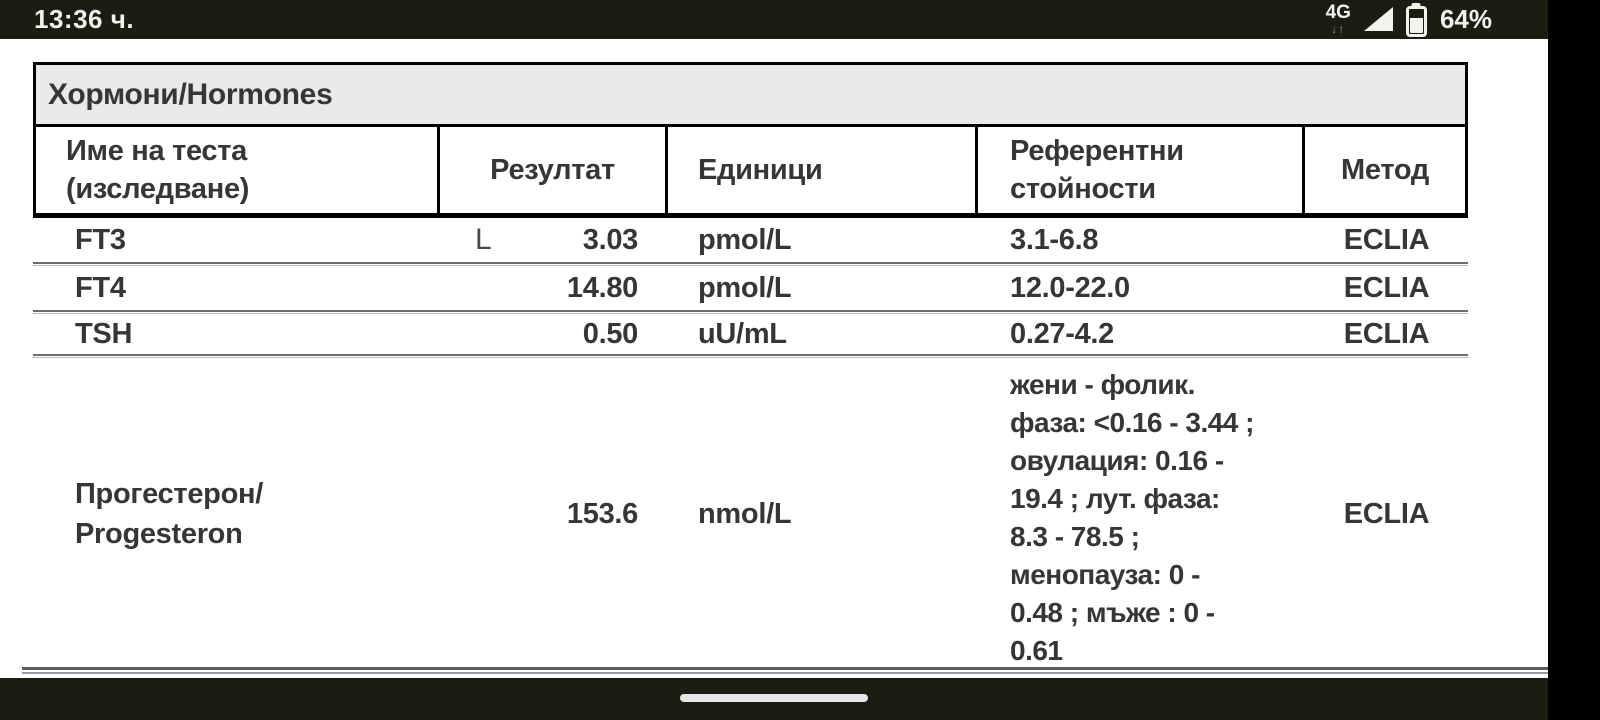 Image resolution: width=1600 pixels, height=720 pixels. Describe the element at coordinates (554, 514) in the screenshot. I see `result-cell: 153.6` at that location.